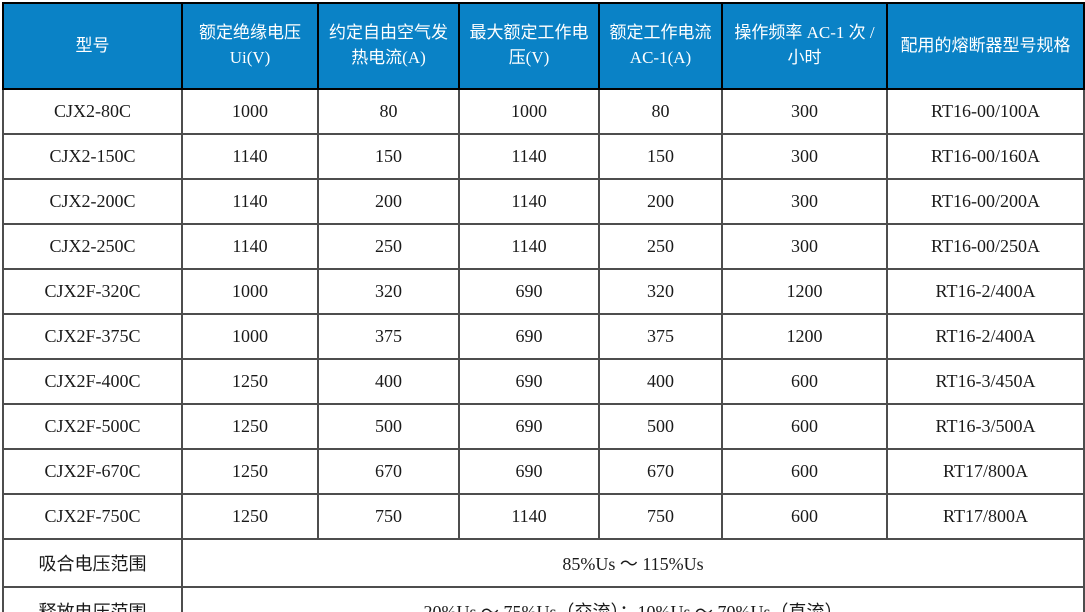 The height and width of the screenshot is (612, 1085). I want to click on cell-value: RT16-00/200A, so click(985, 201).